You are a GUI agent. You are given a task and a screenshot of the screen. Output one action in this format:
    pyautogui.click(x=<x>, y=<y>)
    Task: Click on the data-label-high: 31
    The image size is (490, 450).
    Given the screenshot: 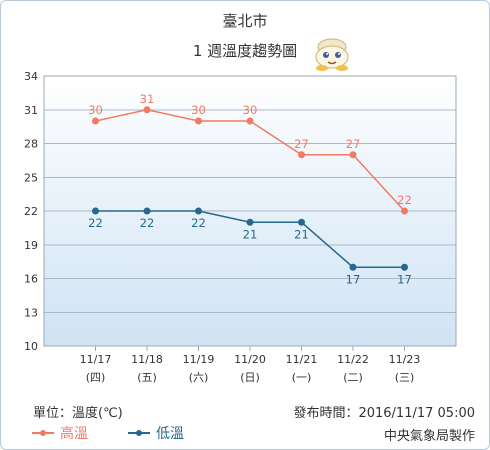 What is the action you would take?
    pyautogui.click(x=147, y=99)
    